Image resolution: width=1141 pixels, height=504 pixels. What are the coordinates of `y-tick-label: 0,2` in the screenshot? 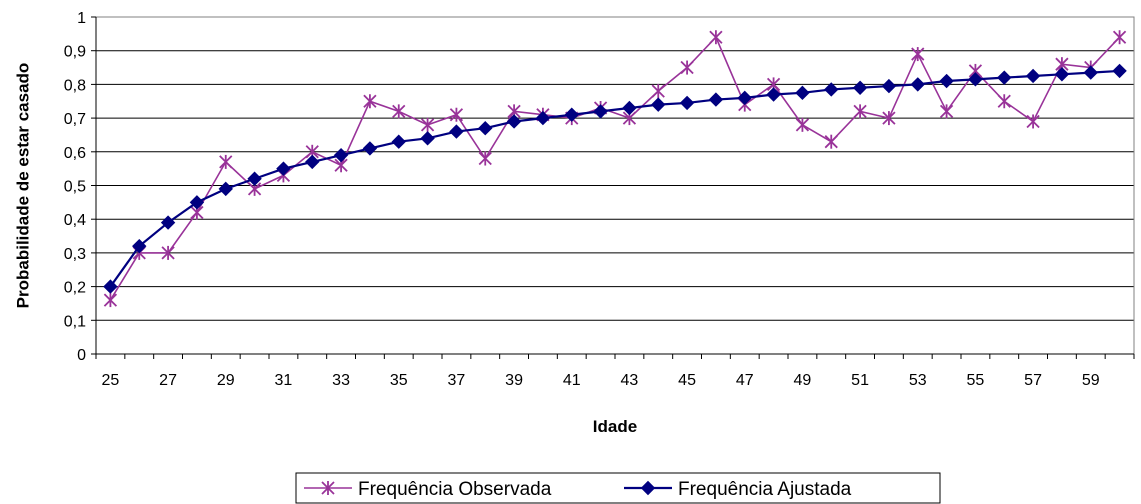 It's located at (75, 288).